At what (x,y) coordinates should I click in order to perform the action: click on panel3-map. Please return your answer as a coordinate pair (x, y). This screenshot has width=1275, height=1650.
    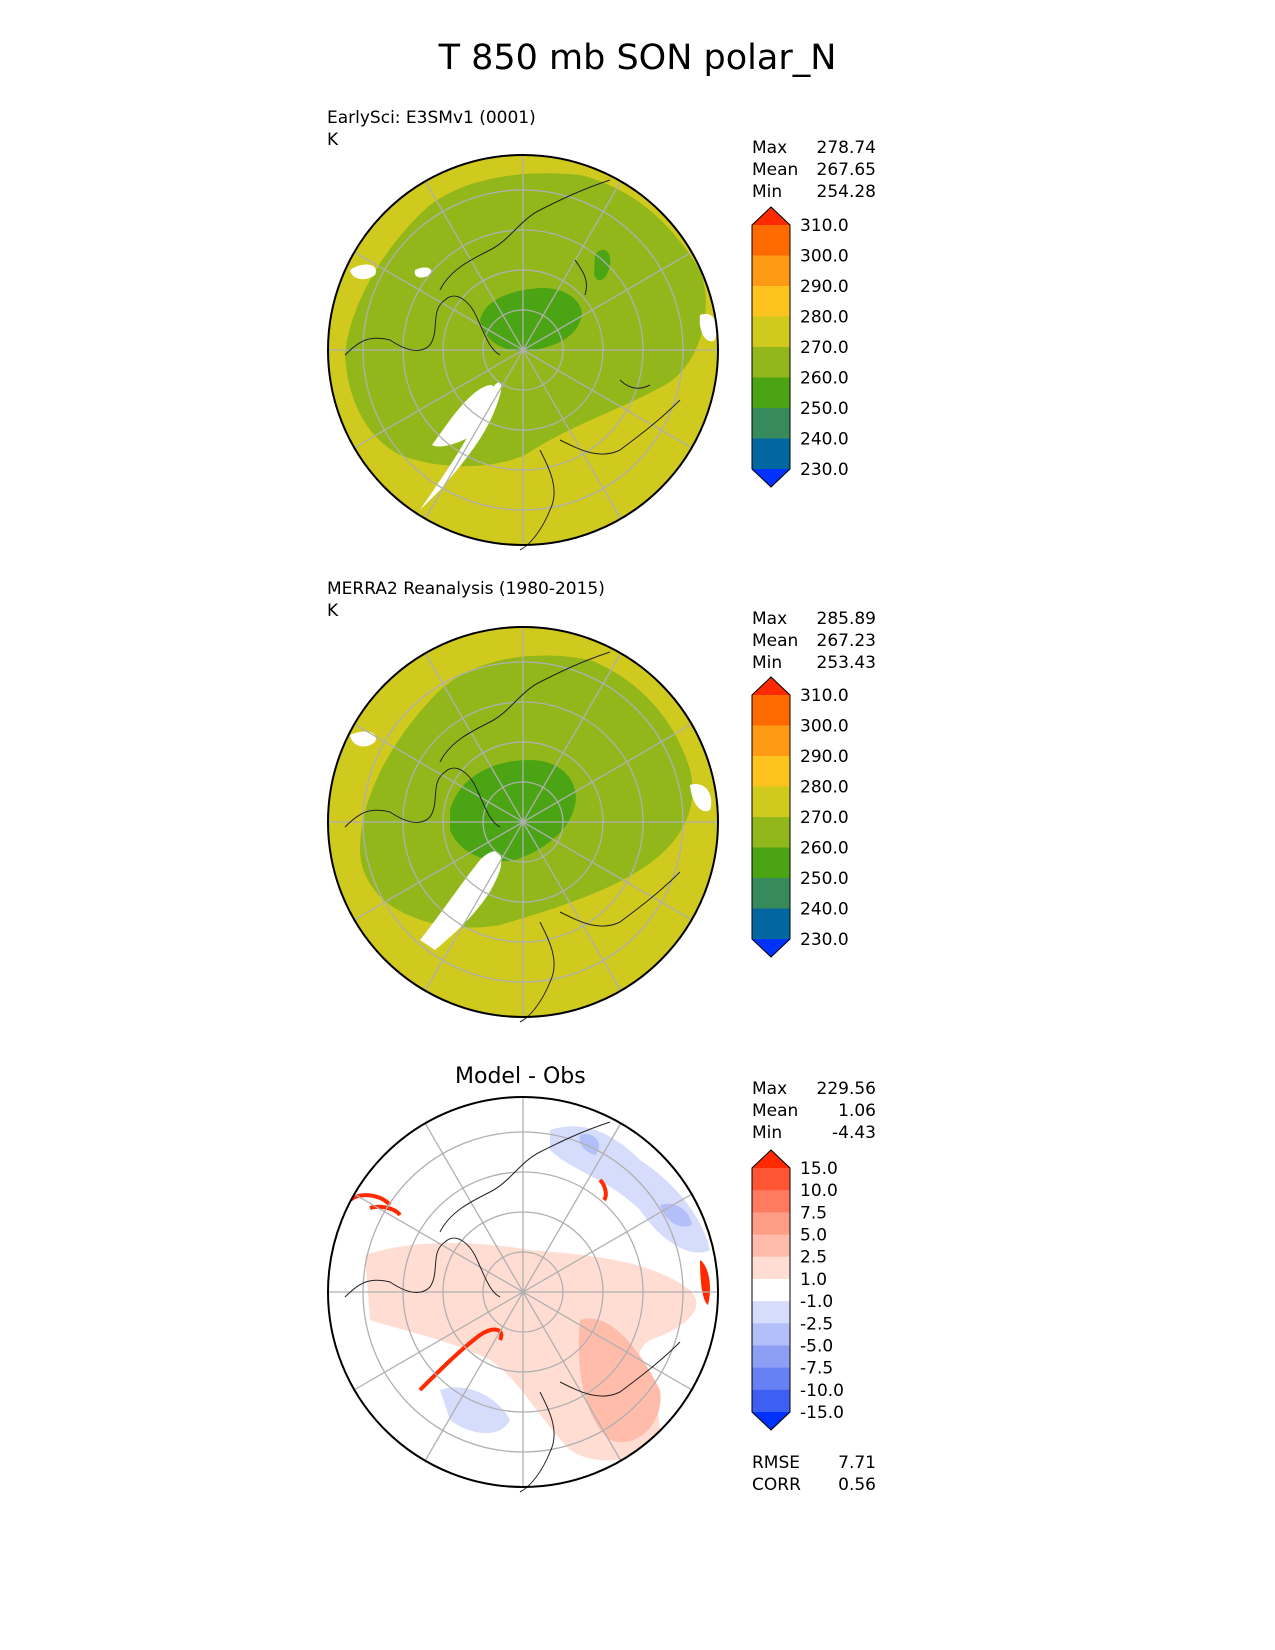
    Looking at the image, I should click on (523, 1294).